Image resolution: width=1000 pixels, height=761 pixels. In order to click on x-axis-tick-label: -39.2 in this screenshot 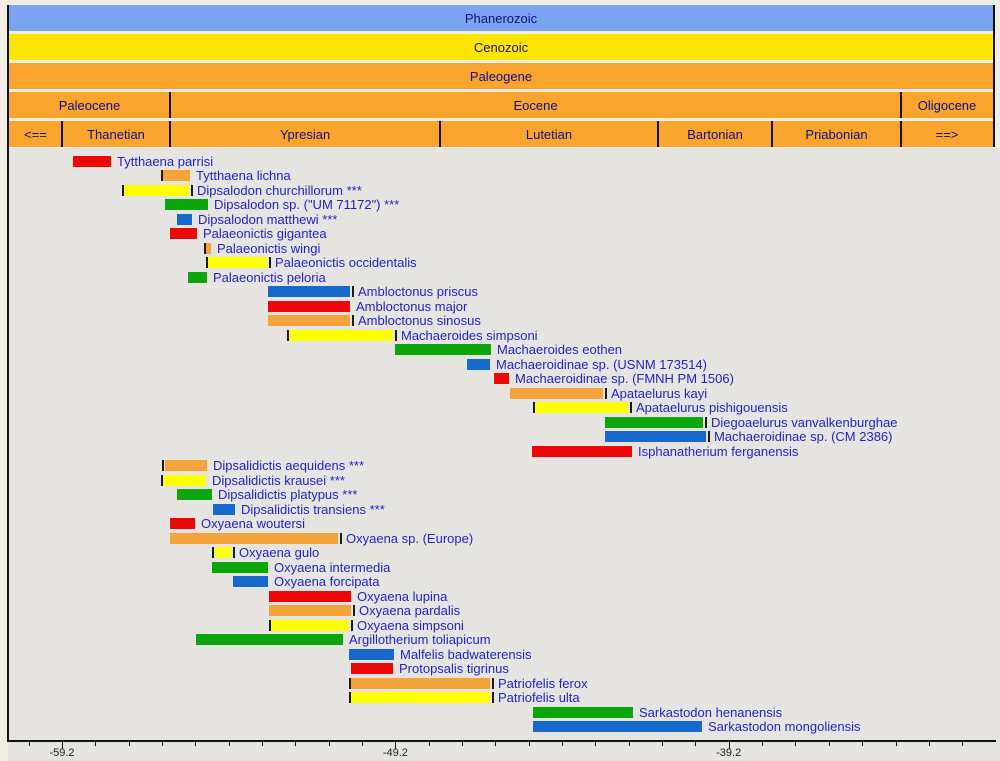, I will do `click(729, 753)`.